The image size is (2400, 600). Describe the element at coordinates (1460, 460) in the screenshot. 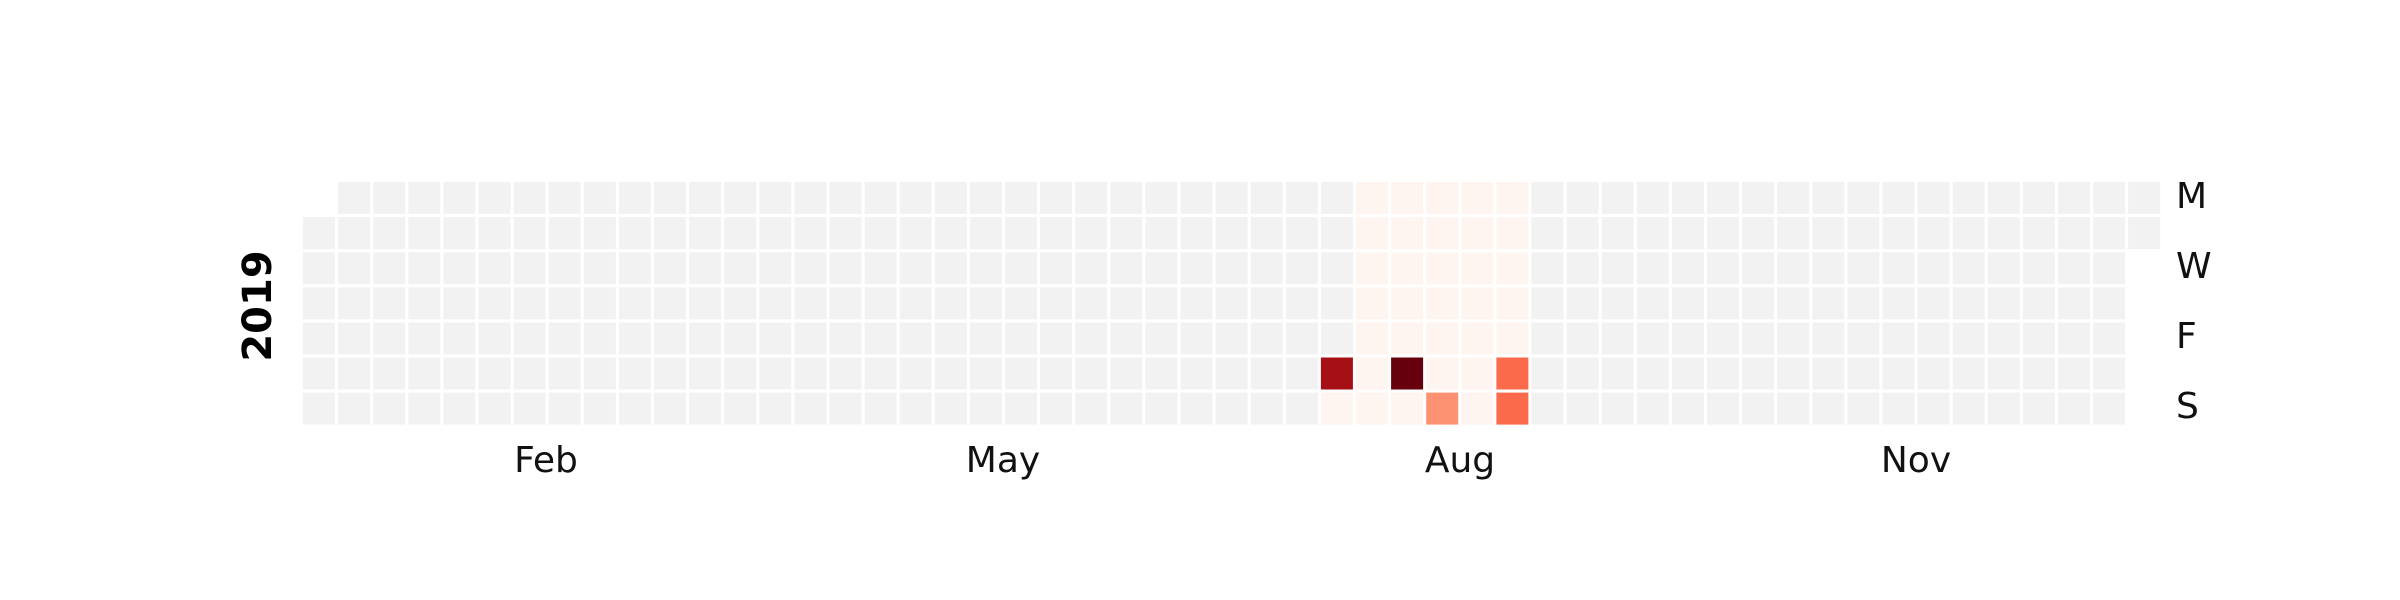

I see `month-label-aug: Aug` at that location.